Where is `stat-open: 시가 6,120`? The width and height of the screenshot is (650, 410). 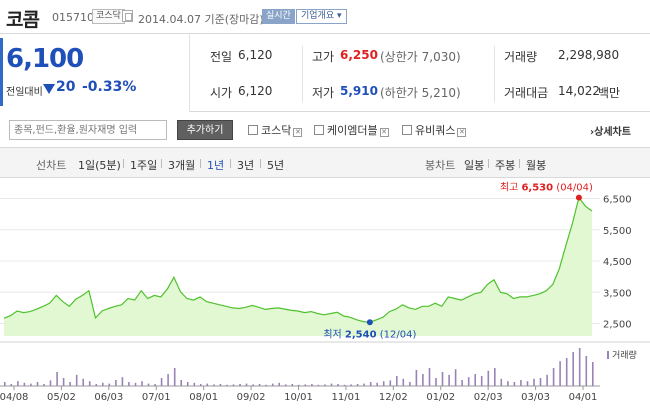 stat-open: 시가 6,120 is located at coordinates (241, 92).